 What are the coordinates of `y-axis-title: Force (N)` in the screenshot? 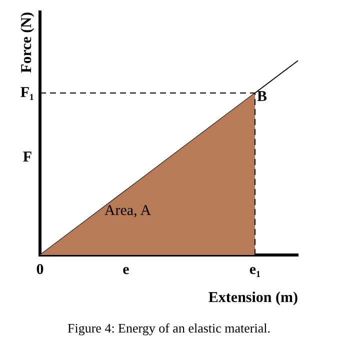 It's located at (26, 42).